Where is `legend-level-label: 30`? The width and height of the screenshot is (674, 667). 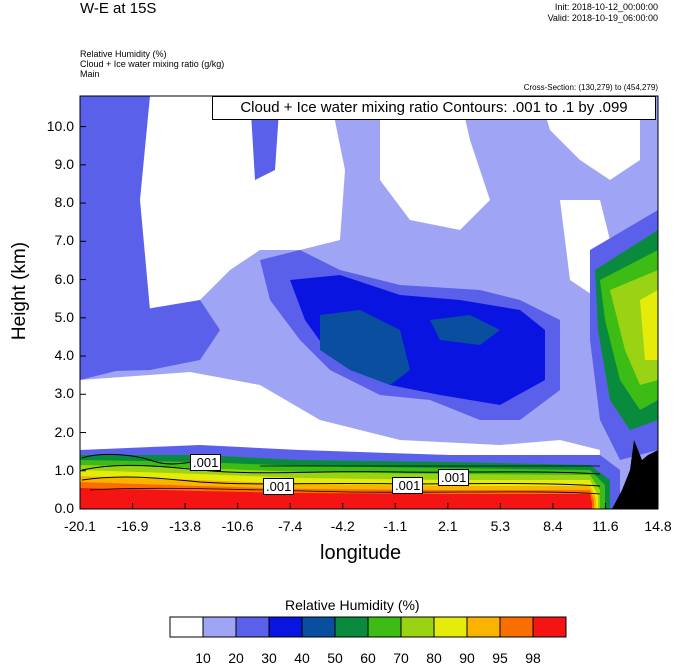 legend-level-label: 30 is located at coordinates (269, 658).